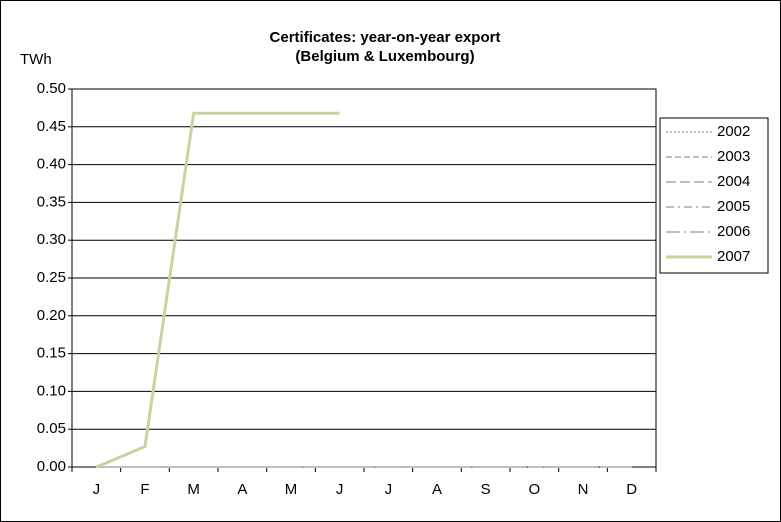  I want to click on y-tick-label: 0.20, so click(51, 315).